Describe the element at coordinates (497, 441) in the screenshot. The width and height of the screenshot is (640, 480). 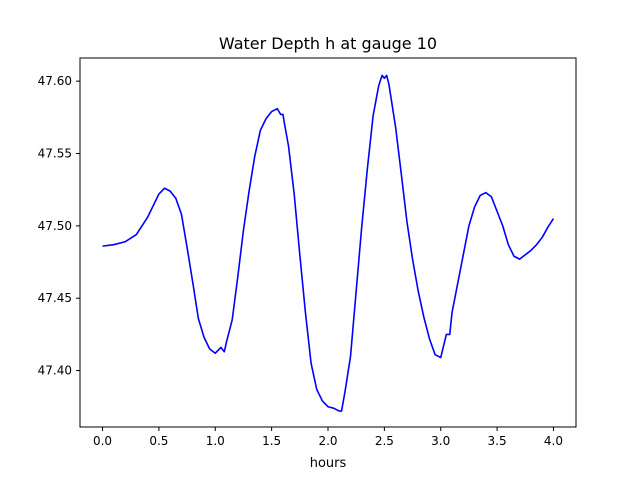
I see `x-tick-label: 3.5` at that location.